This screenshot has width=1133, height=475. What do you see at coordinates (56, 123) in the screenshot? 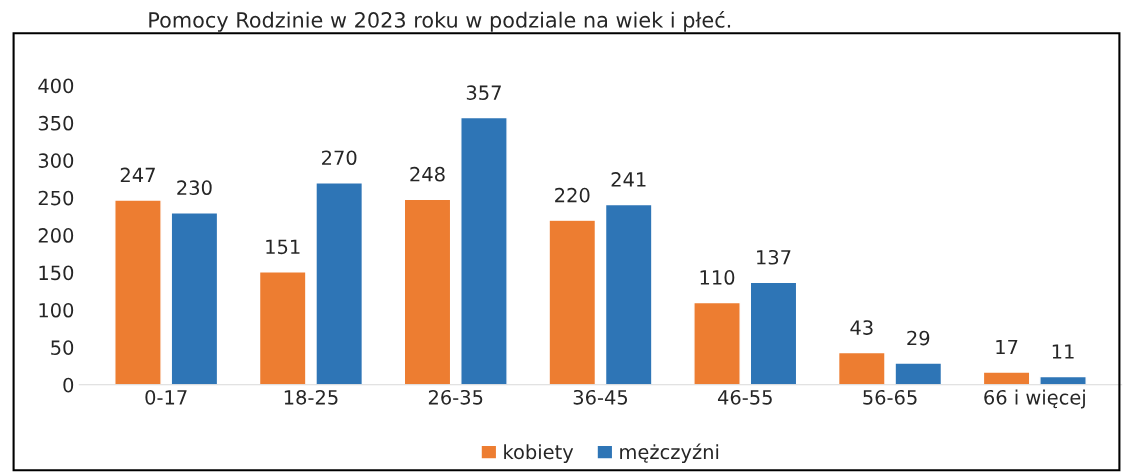
I see `y-tick-label: 350` at bounding box center [56, 123].